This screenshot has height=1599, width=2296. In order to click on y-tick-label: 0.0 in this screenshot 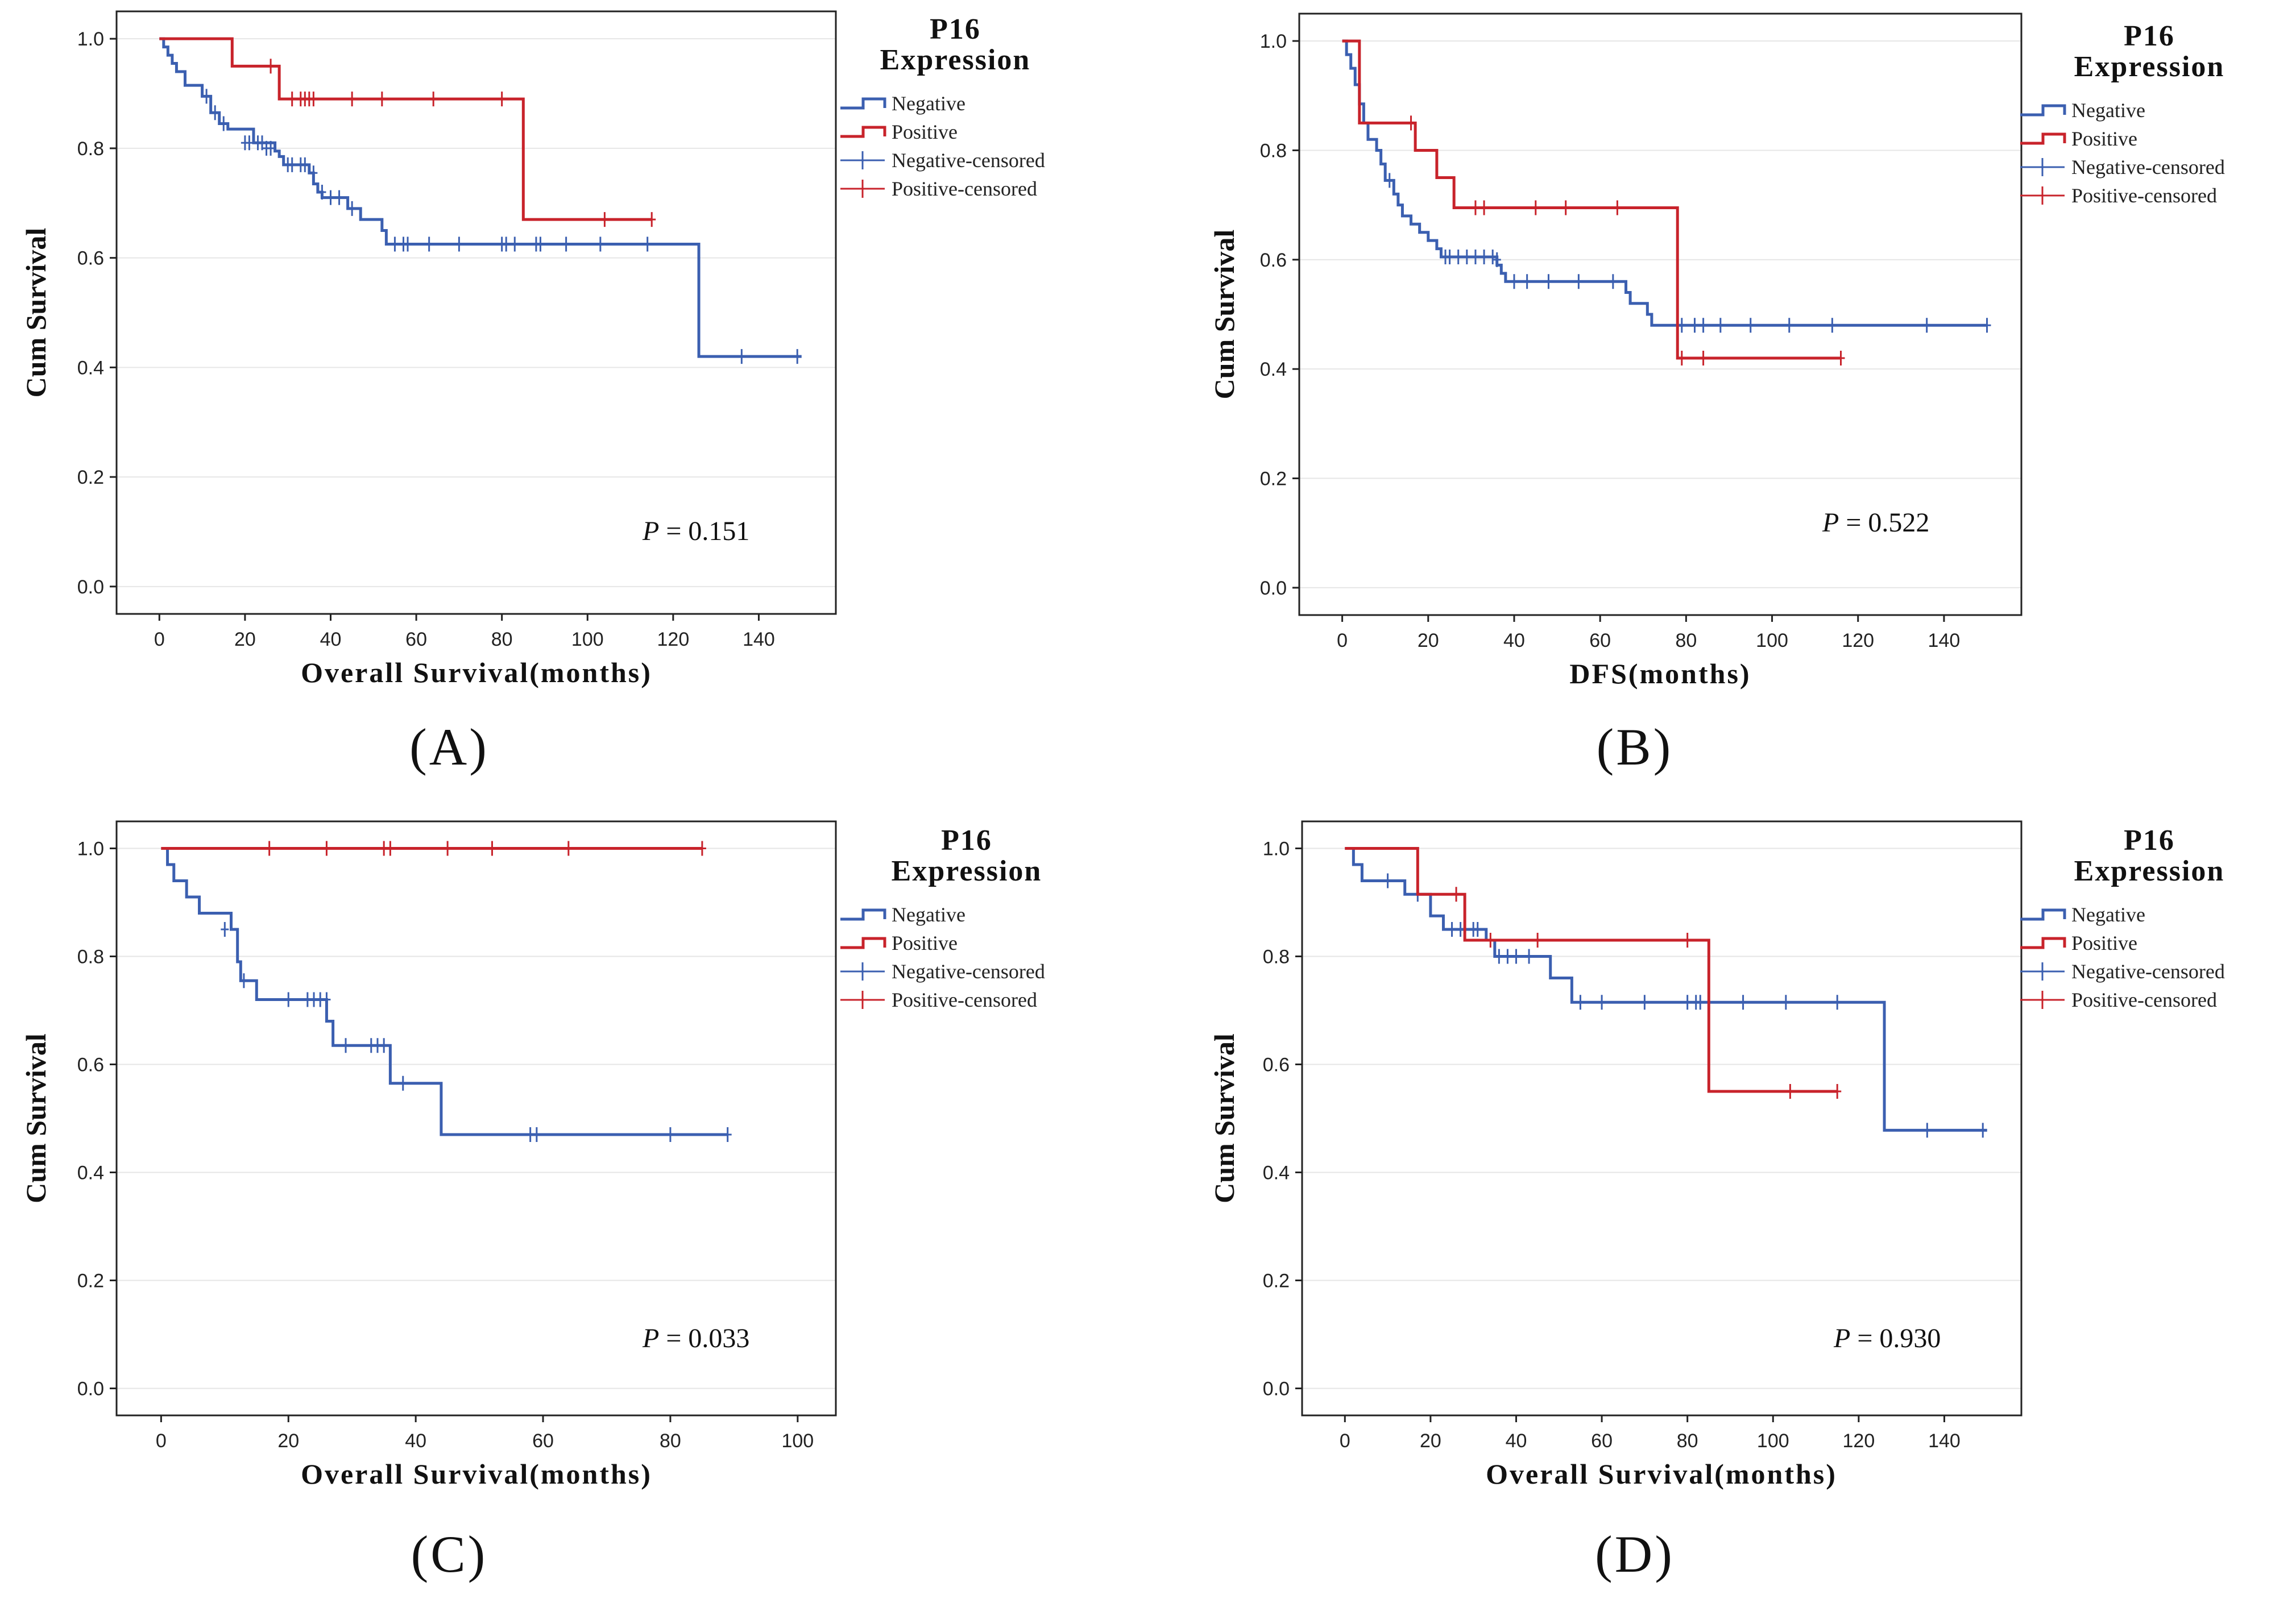, I will do `click(1273, 589)`.